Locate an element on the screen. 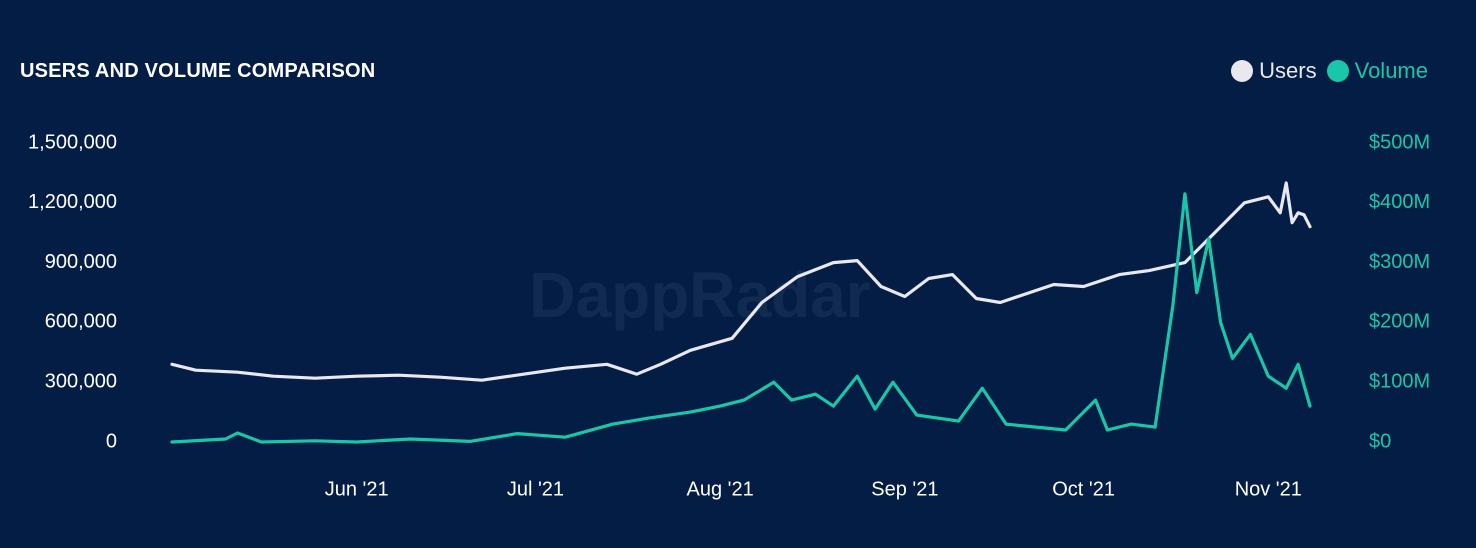  y-right-tick-label: $200M is located at coordinates (1399, 322).